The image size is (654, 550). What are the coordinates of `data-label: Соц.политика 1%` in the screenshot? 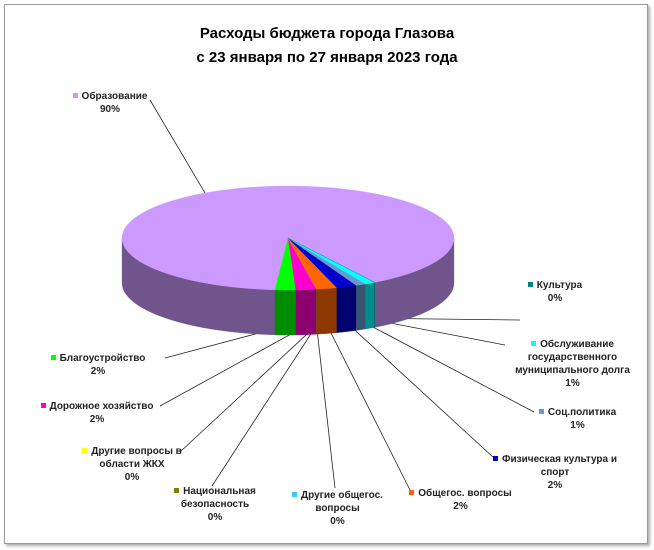 It's located at (577, 419).